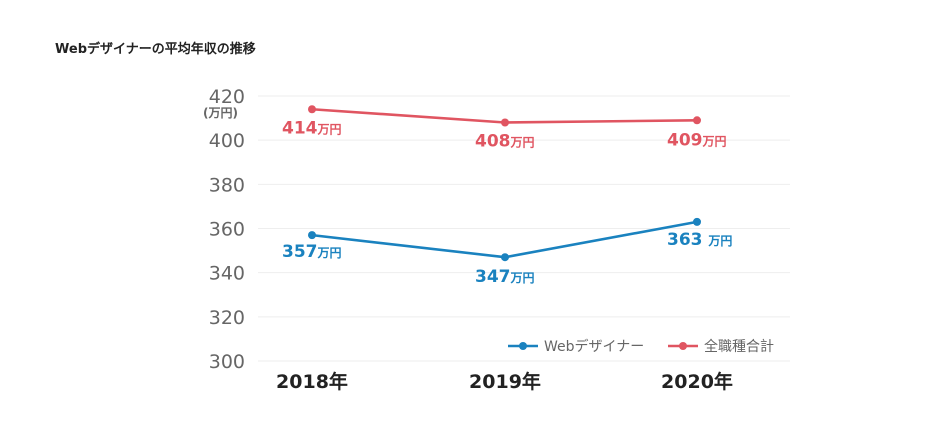 The width and height of the screenshot is (951, 446). Describe the element at coordinates (697, 381) in the screenshot. I see `x-tick-label: 2020年` at that location.